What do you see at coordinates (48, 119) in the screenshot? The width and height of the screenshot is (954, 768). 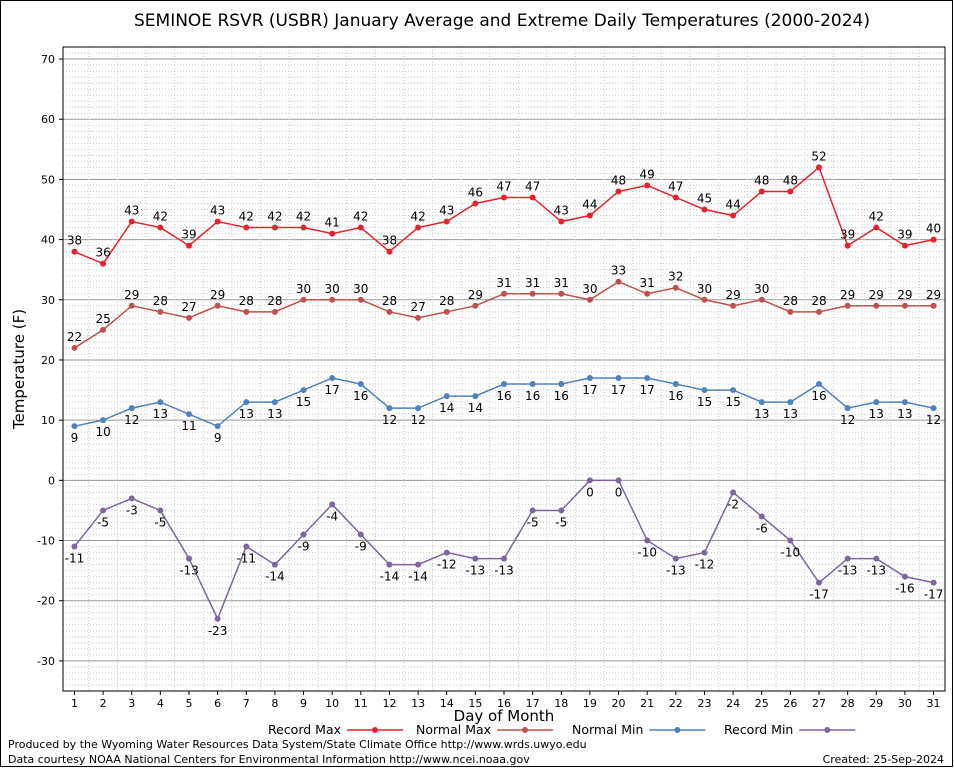 I see `y-tick-label: 60` at bounding box center [48, 119].